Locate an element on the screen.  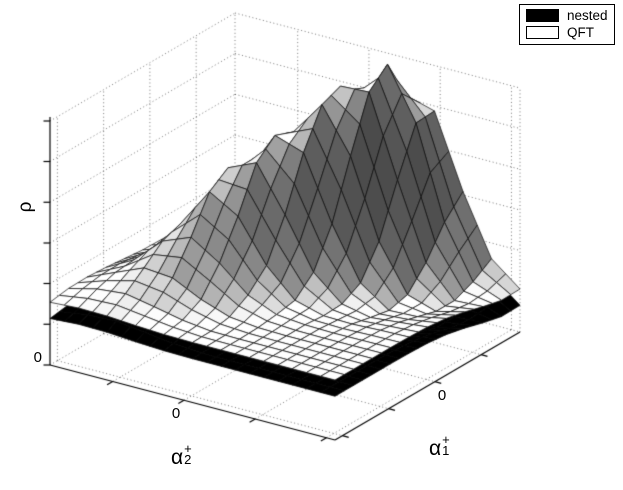
z-axis-label: ρ is located at coordinates (25, 207).